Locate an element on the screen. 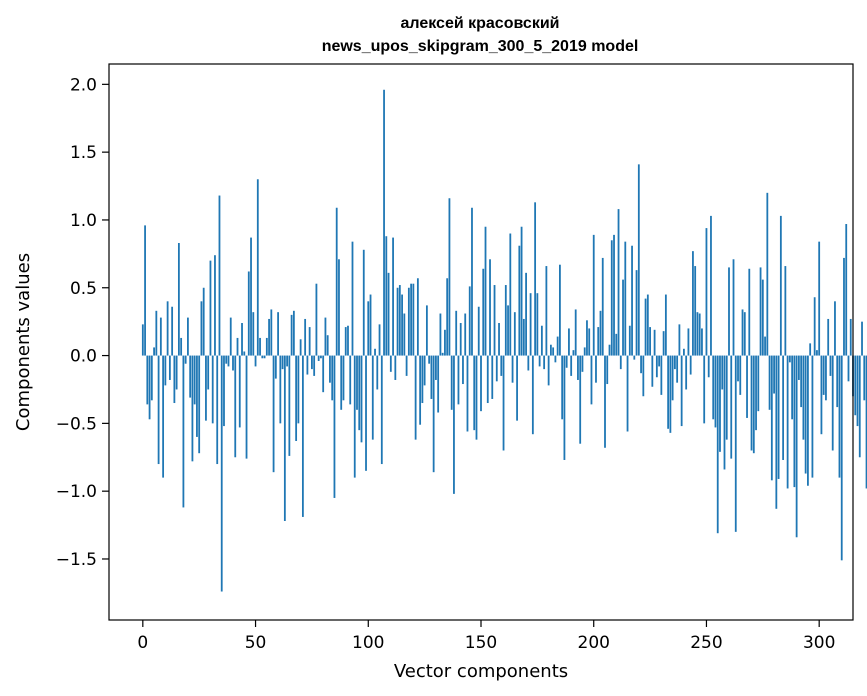 This screenshot has height=696, width=867. x-tick-label: 250 is located at coordinates (706, 643).